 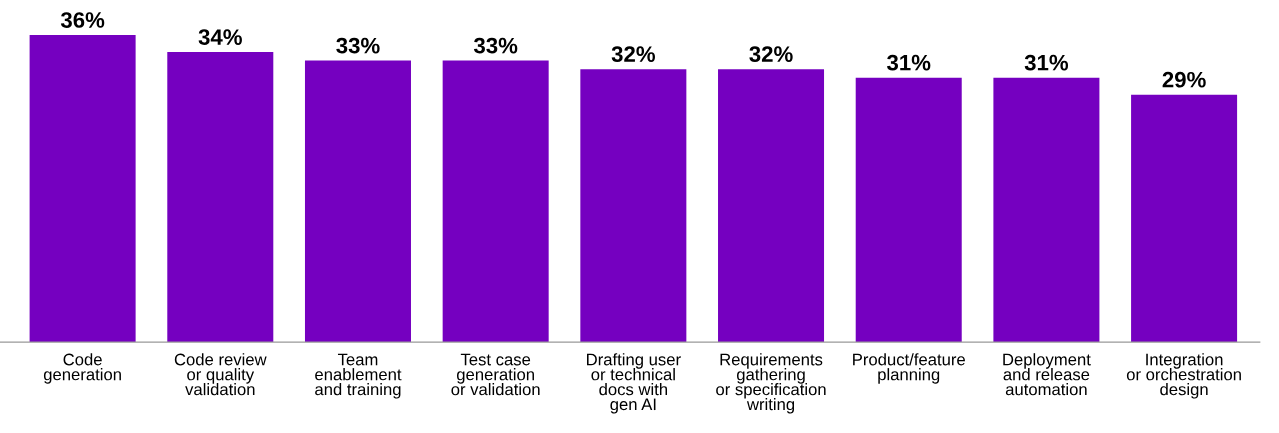 I want to click on x-tick-label: Integration or orchestration design, so click(x=1183, y=376).